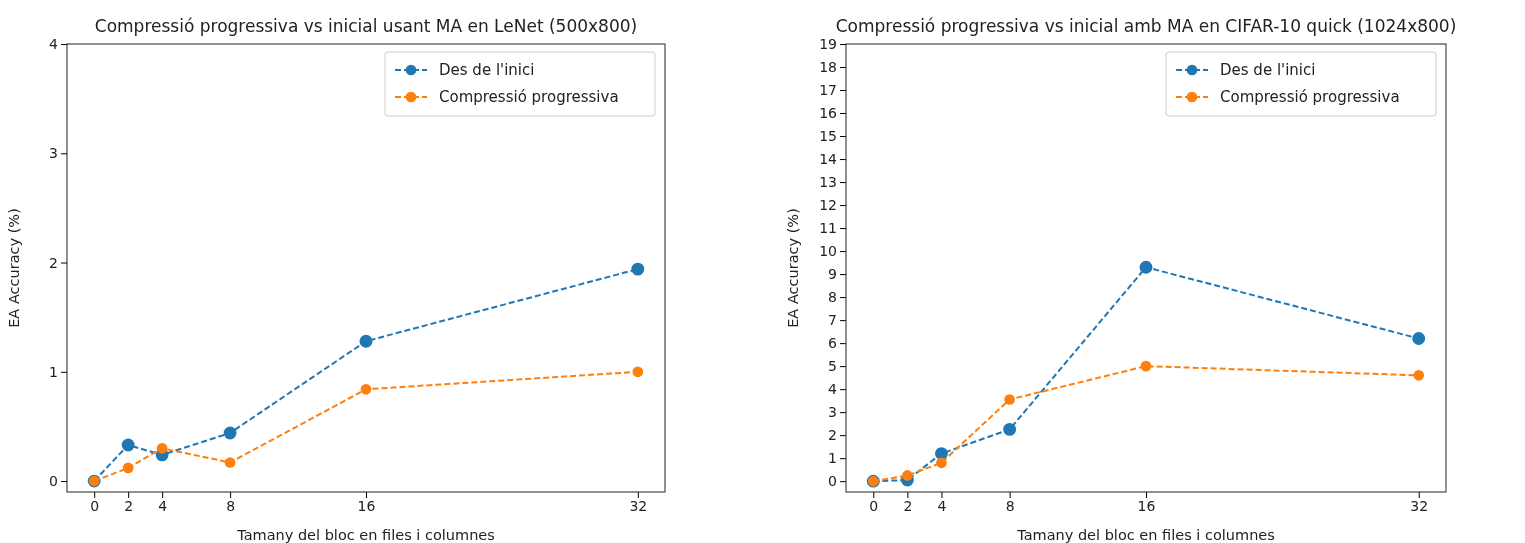  What do you see at coordinates (832, 320) in the screenshot?
I see `y-tick-label: 7` at bounding box center [832, 320].